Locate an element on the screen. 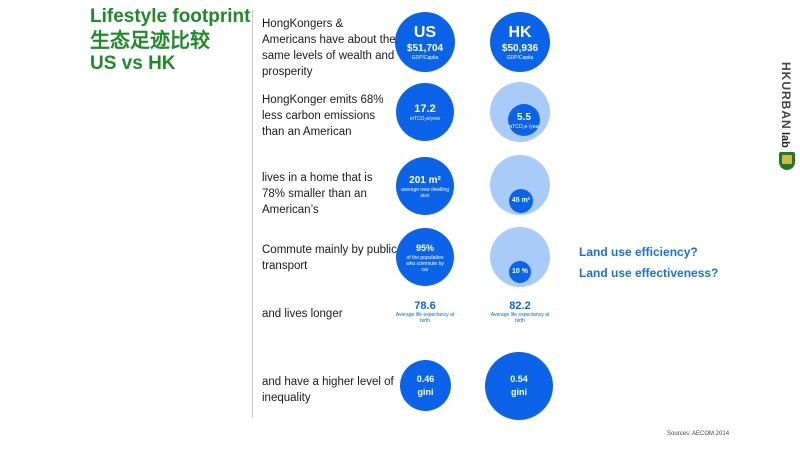  title-line-chinese: 生态足迹比较 is located at coordinates (150, 40).